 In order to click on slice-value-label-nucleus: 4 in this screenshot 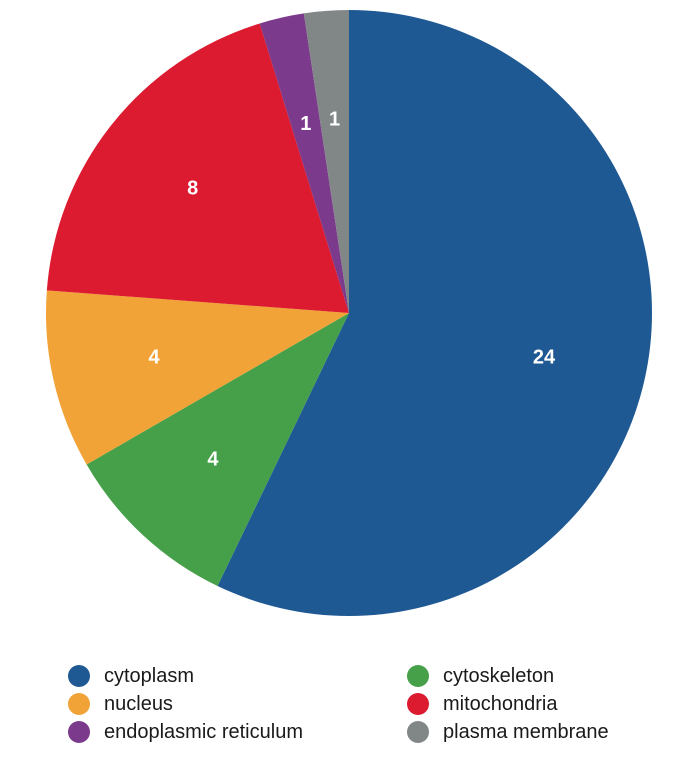, I will do `click(154, 357)`.